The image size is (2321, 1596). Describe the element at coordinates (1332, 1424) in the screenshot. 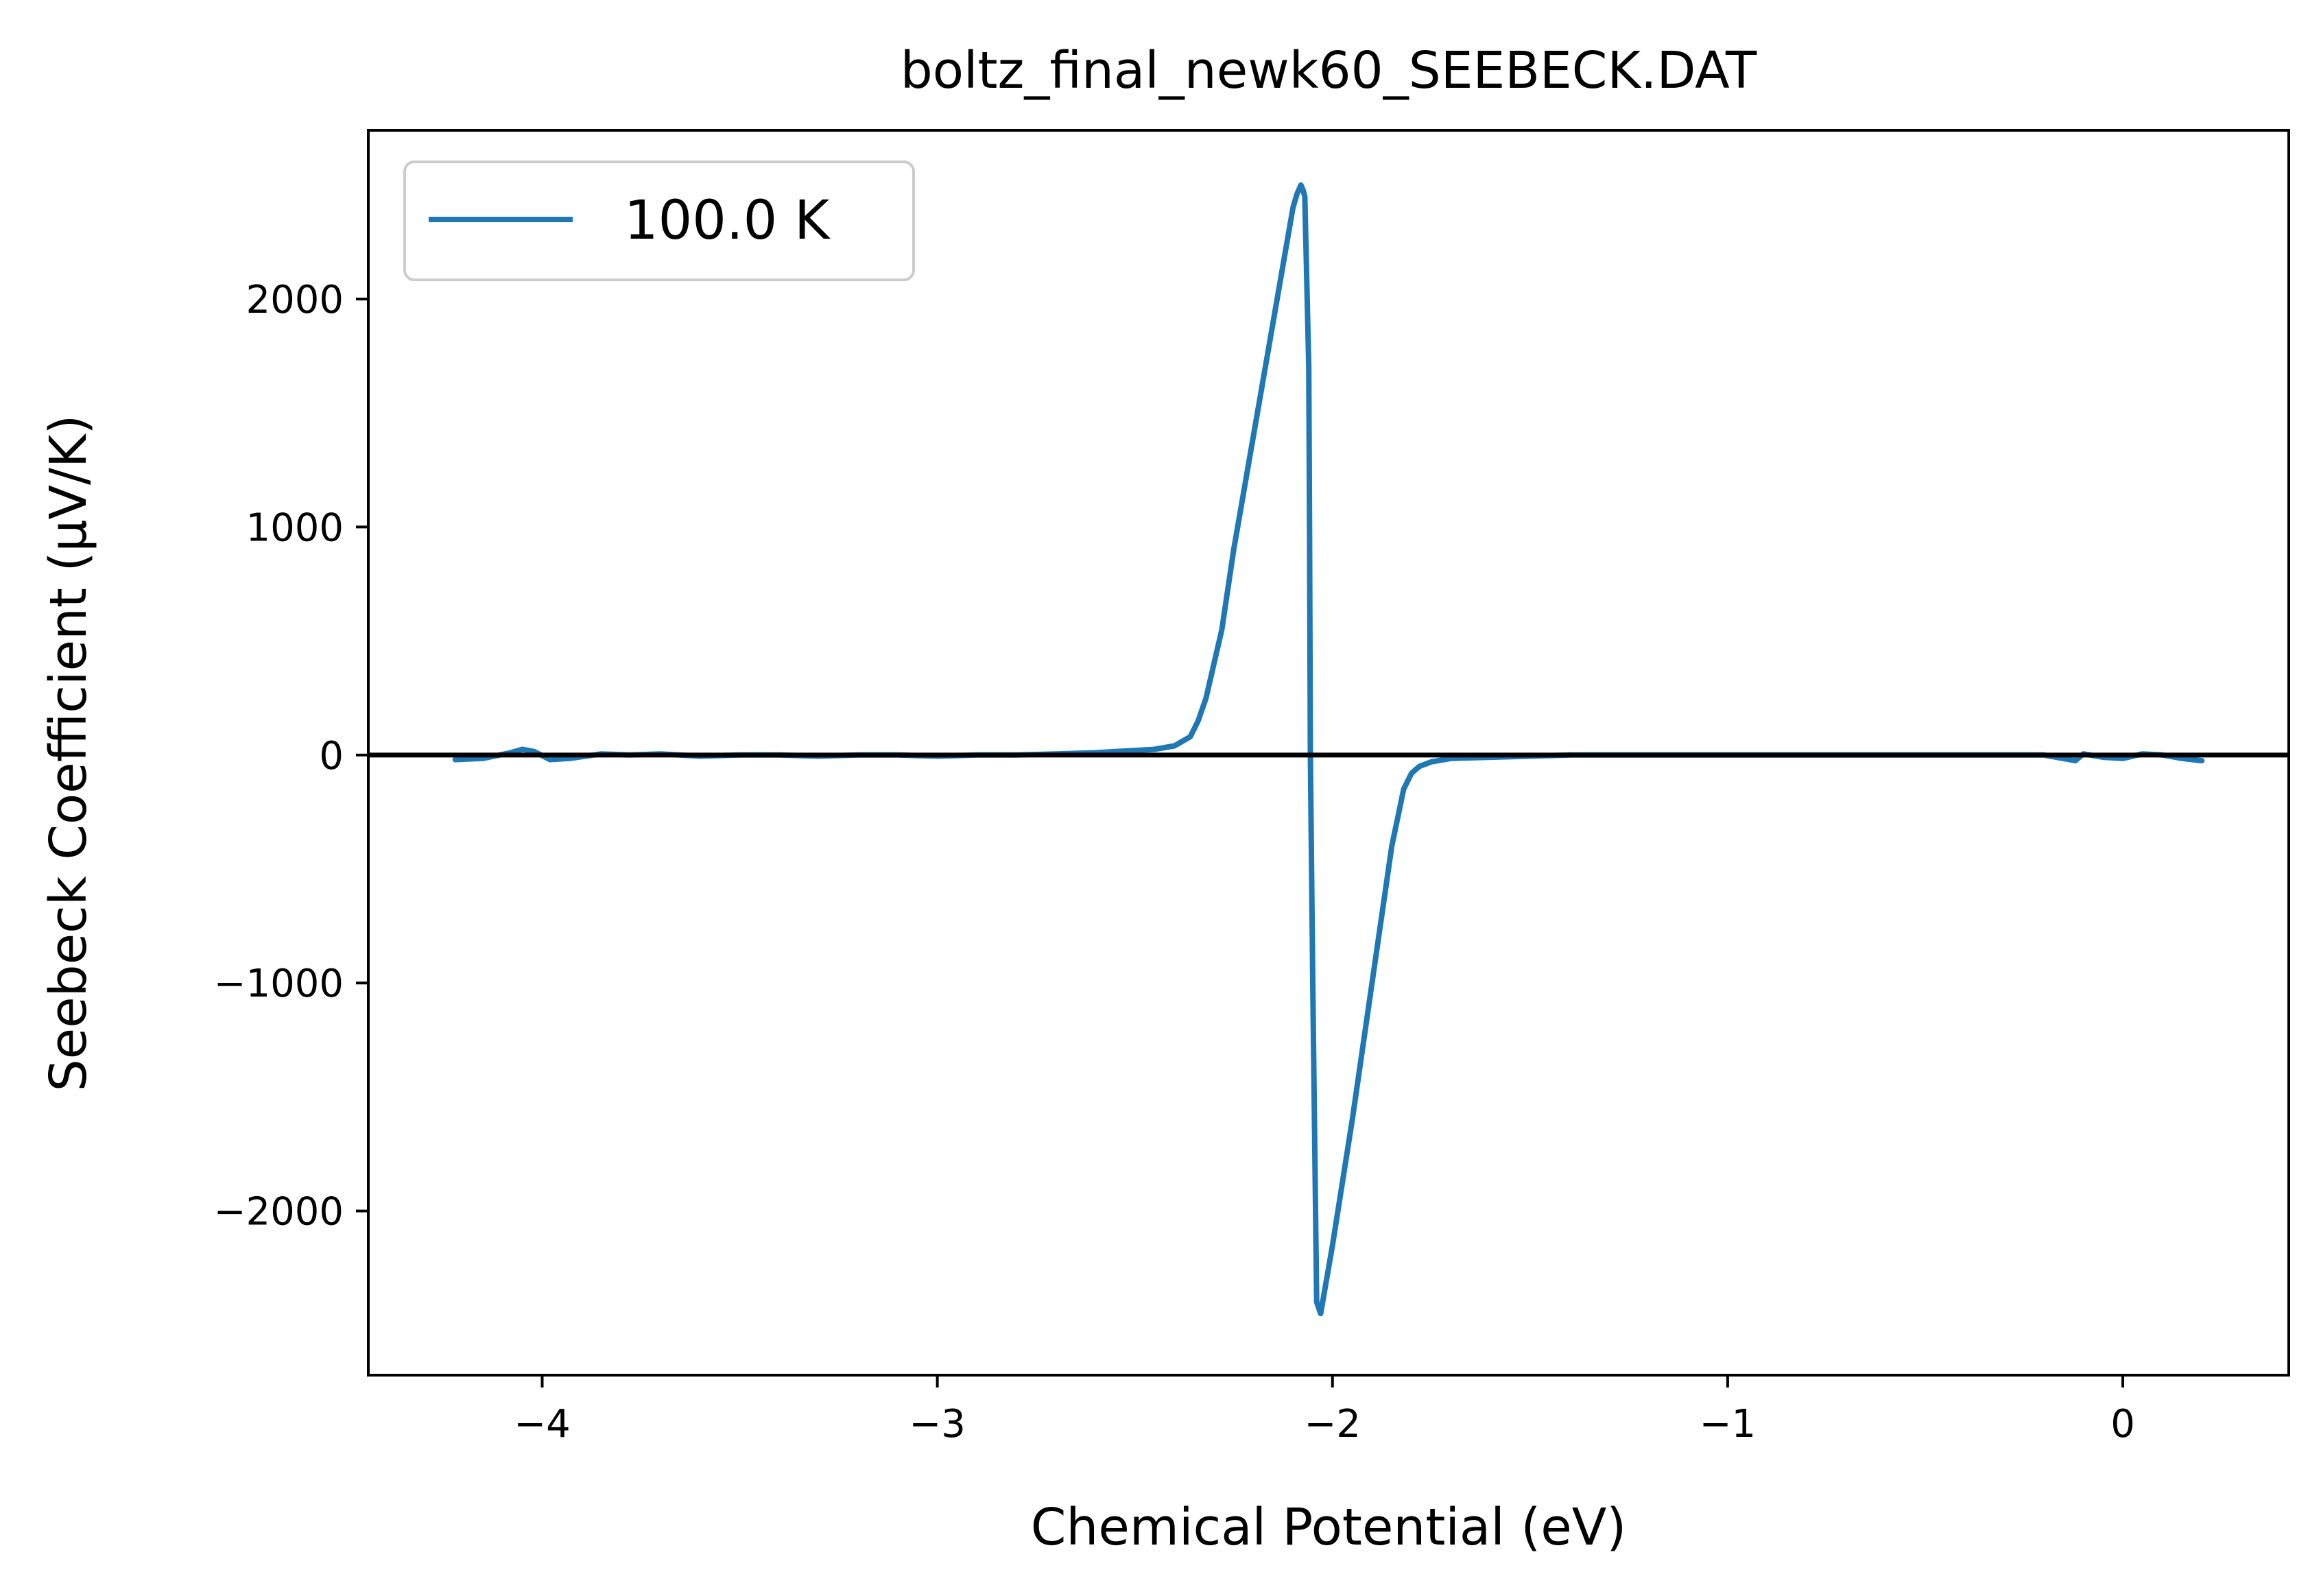

I see `x-tick-label: −2` at that location.